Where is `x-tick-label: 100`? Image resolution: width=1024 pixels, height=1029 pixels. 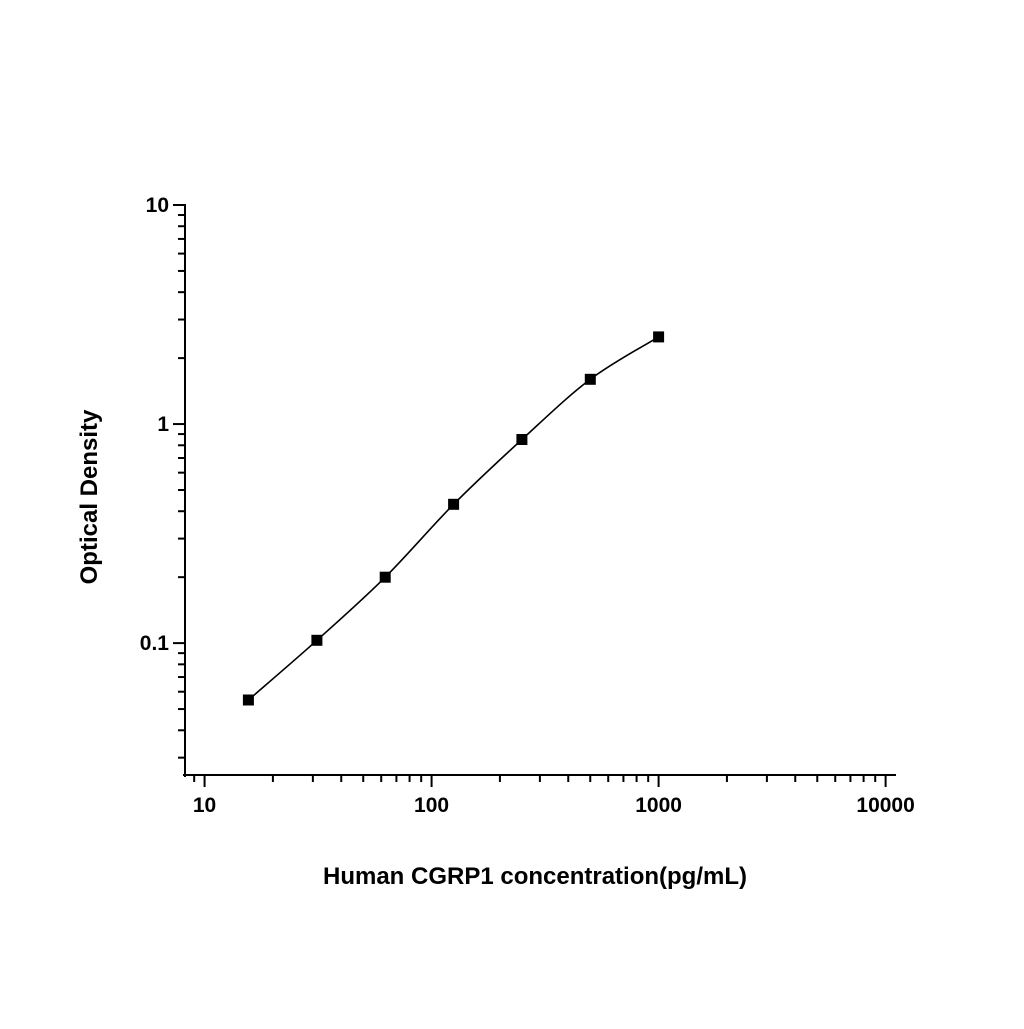
x-tick-label: 100 is located at coordinates (431, 805).